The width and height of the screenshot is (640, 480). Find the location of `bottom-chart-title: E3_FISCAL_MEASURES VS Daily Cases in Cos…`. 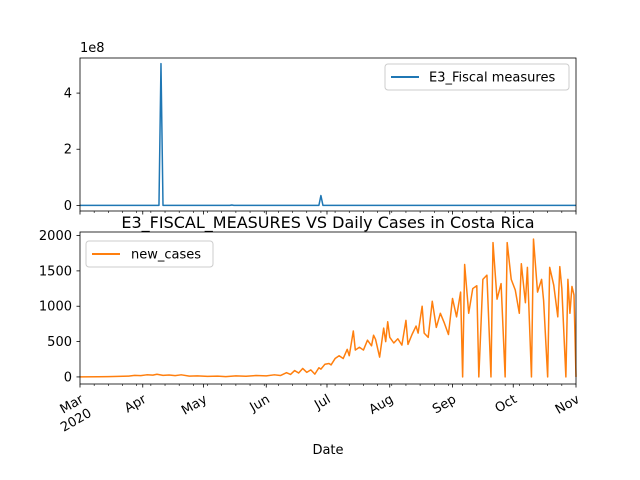

bottom-chart-title: E3_FISCAL_MEASURES VS Daily Cases in Cos… is located at coordinates (327, 223).